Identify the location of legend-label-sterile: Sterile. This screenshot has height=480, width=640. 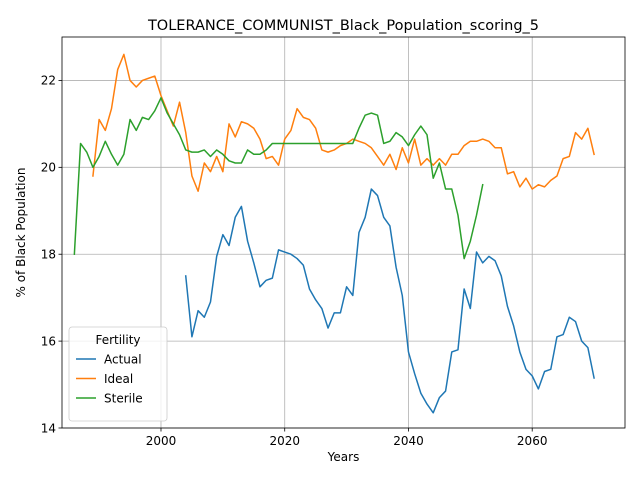
(123, 398).